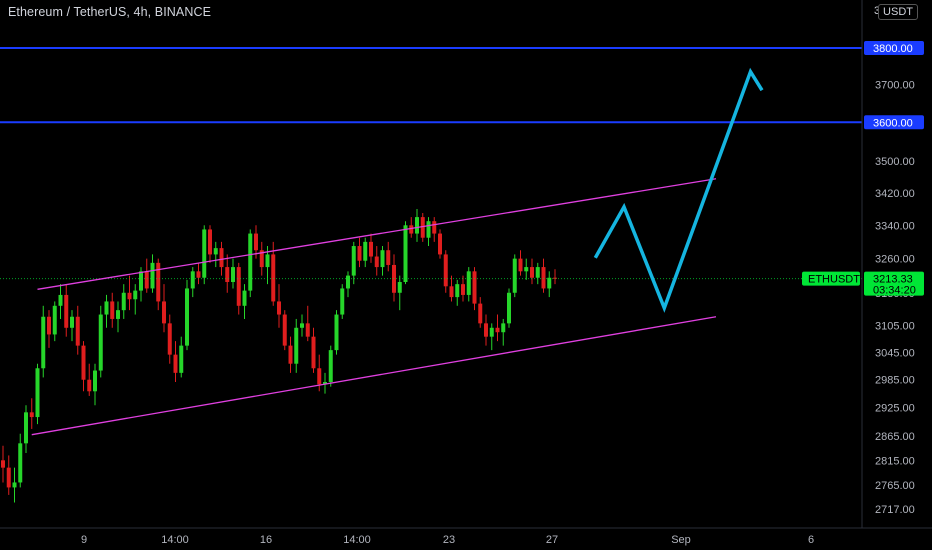  What do you see at coordinates (84, 540) in the screenshot?
I see `time-tick-label: 9` at bounding box center [84, 540].